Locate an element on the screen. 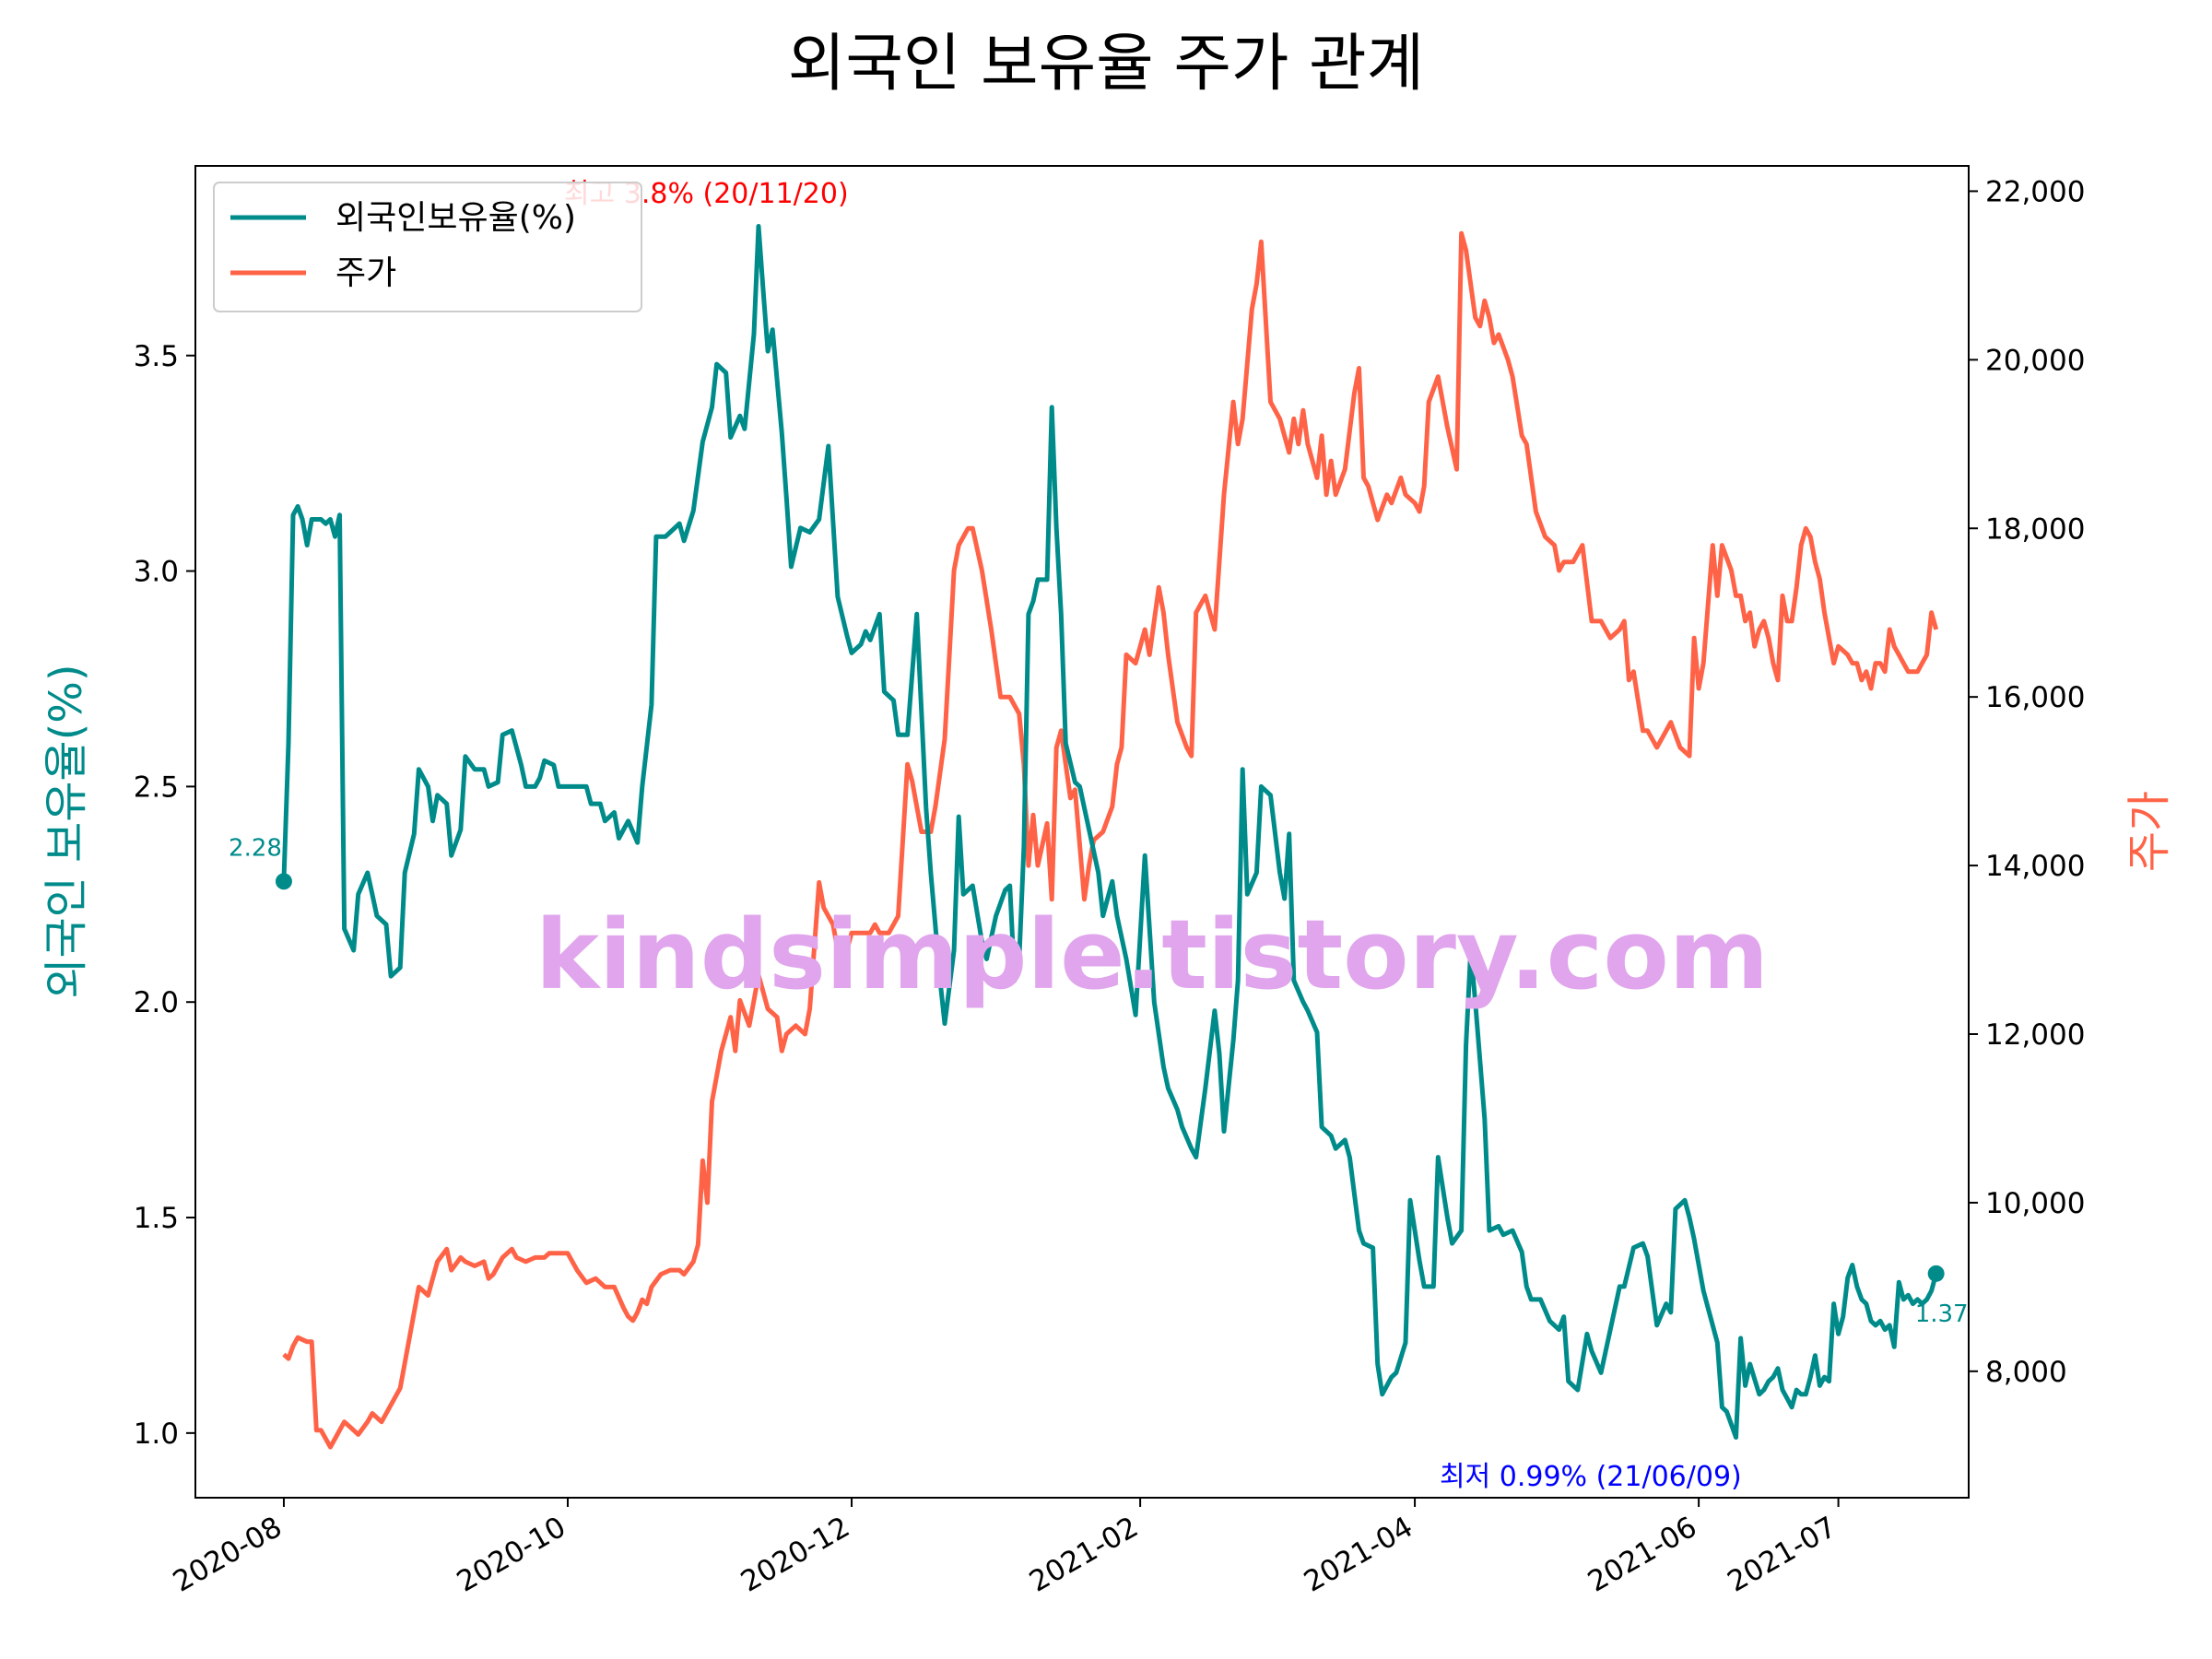 This screenshot has height=1659, width=2212. y-right-tick-label: 18,000 is located at coordinates (2035, 529).